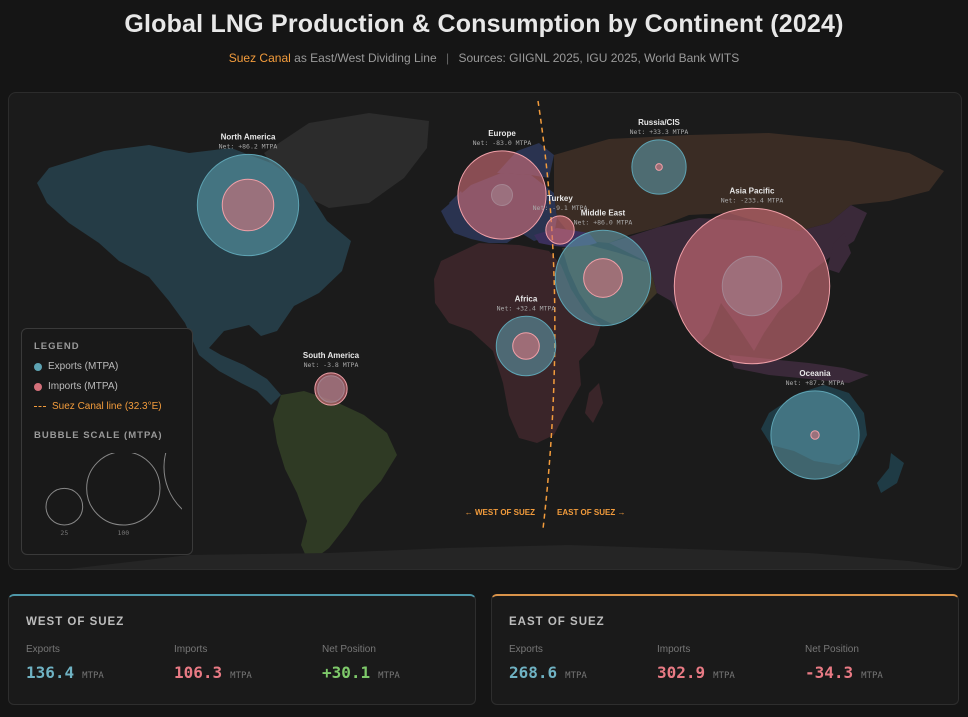 This screenshot has height=717, width=968. I want to click on new-zealand-land, so click(890, 473).